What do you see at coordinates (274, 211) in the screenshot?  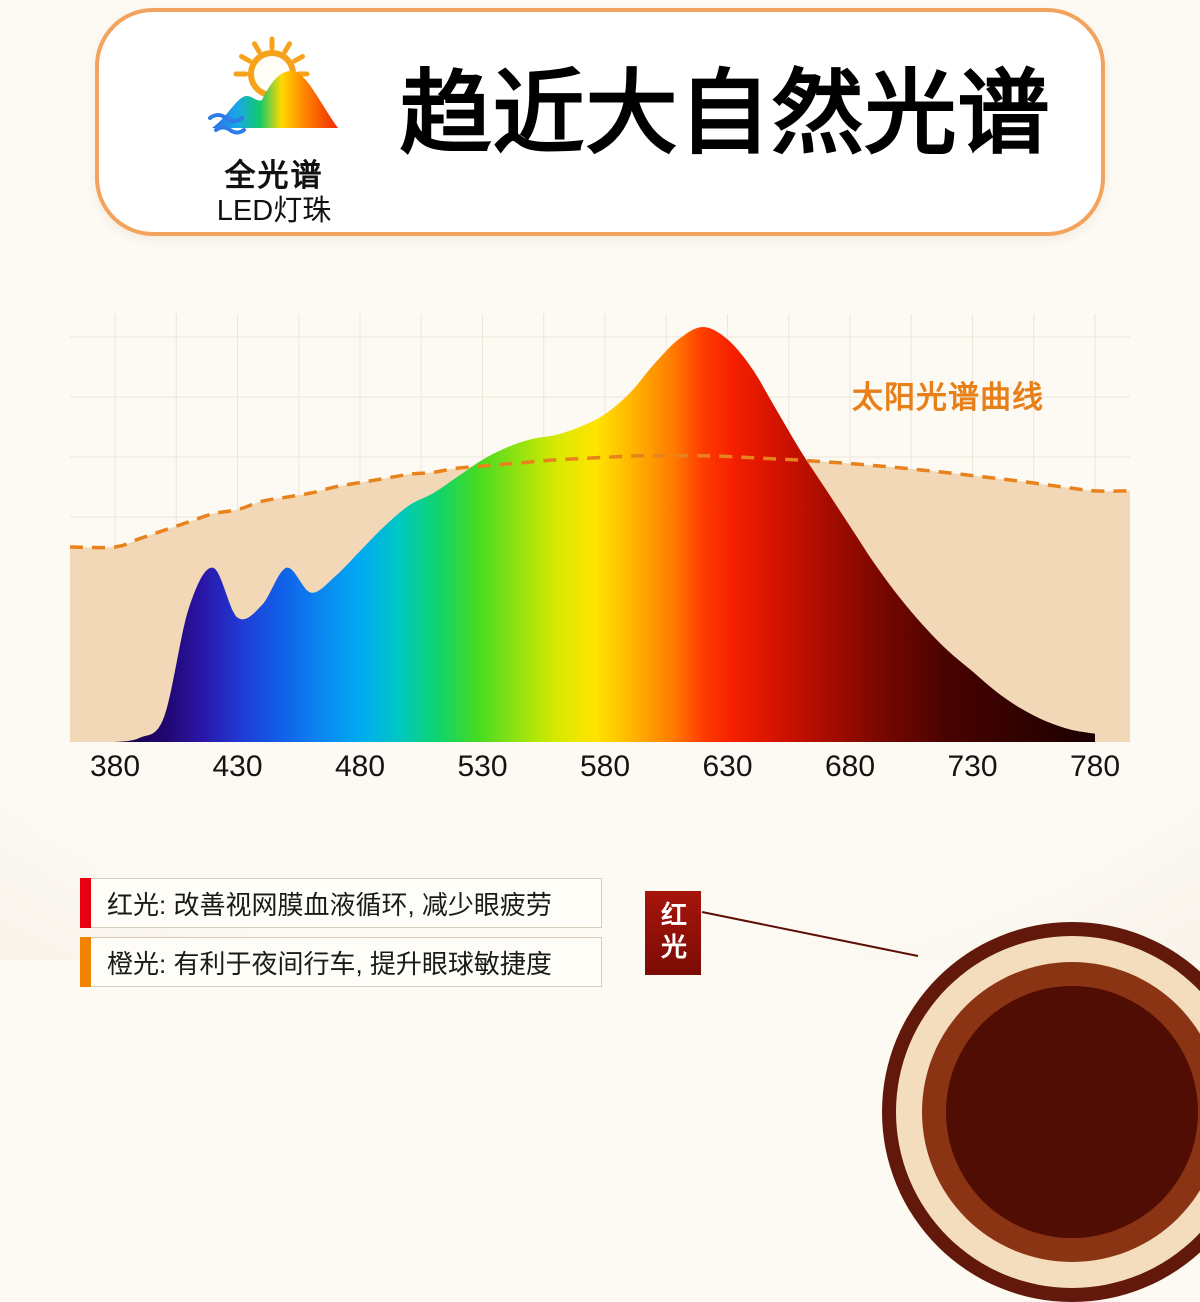 I see `logo-subtitle: LED灯珠` at bounding box center [274, 211].